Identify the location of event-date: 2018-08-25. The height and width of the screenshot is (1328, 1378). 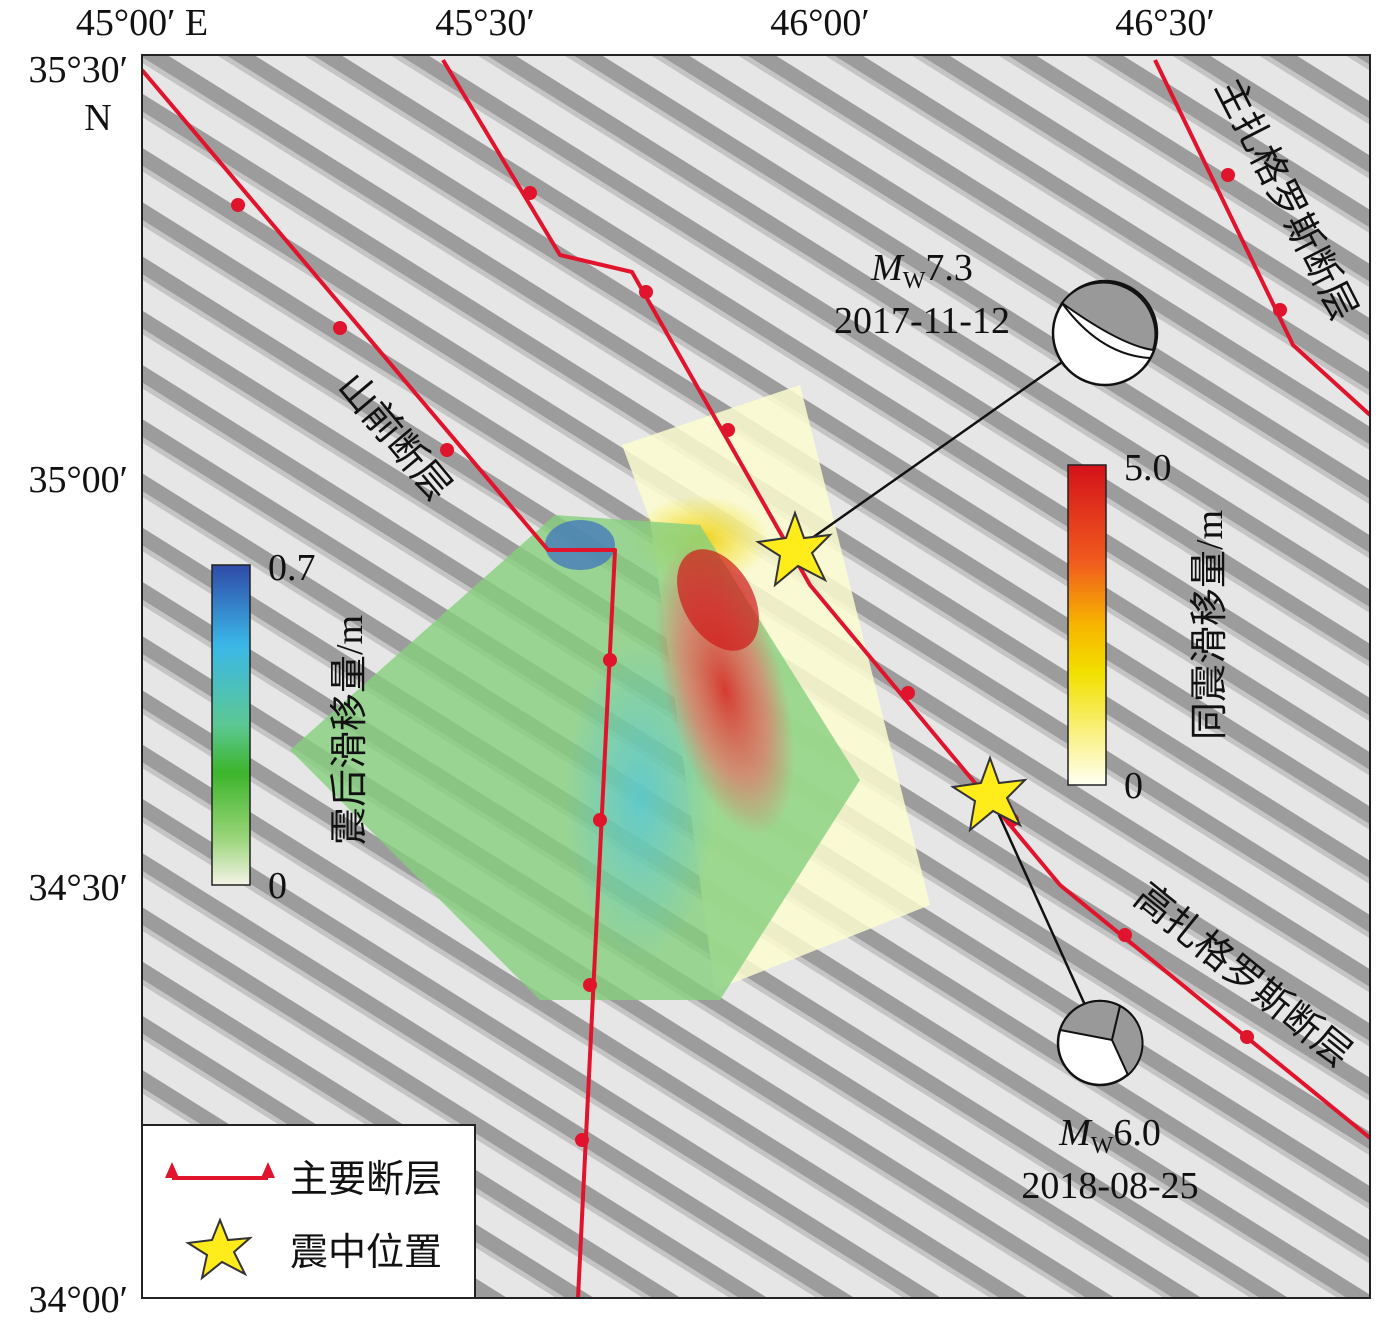
(1109, 1186).